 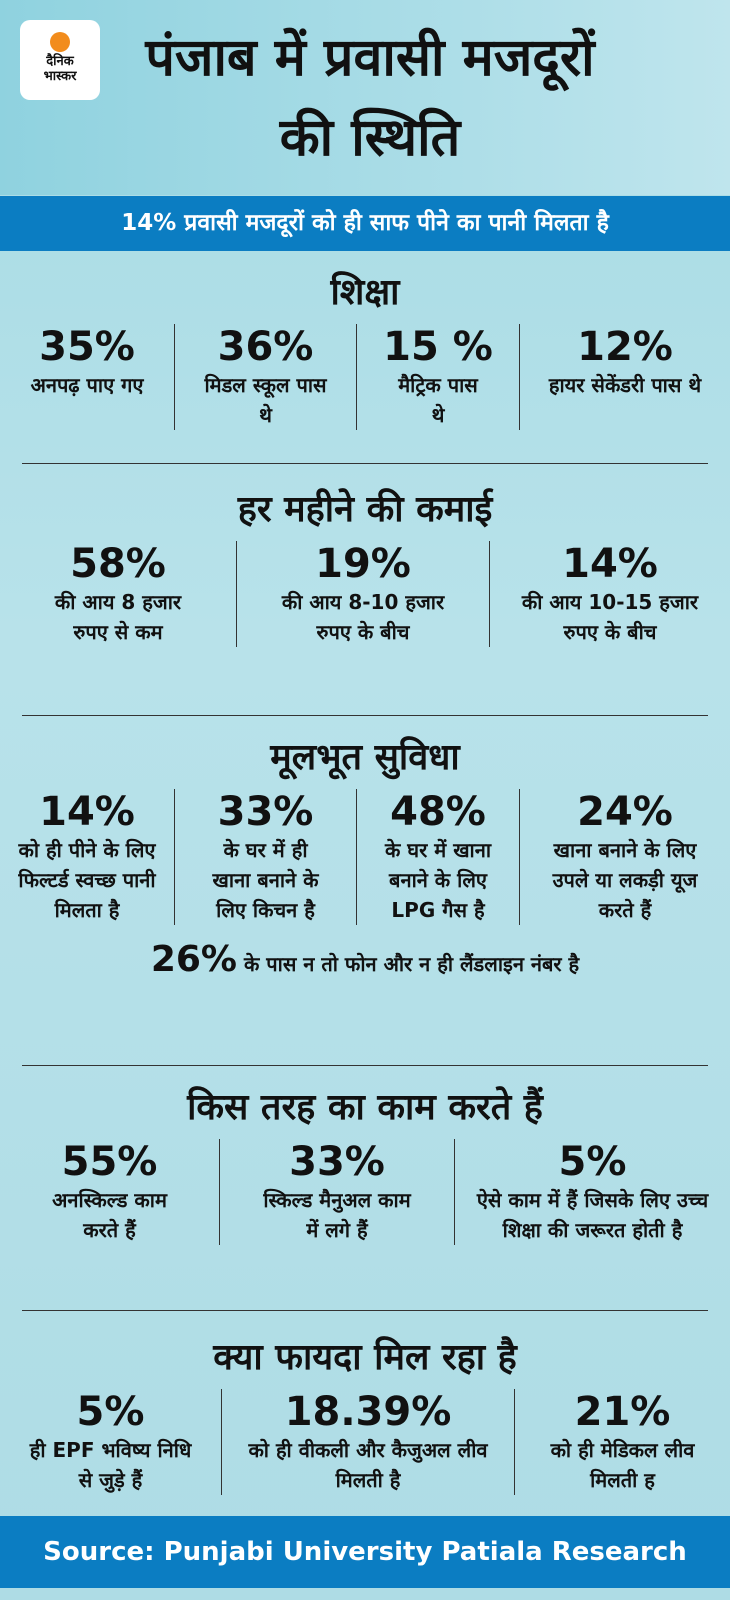 I want to click on stat-value: 36%, so click(x=265, y=347).